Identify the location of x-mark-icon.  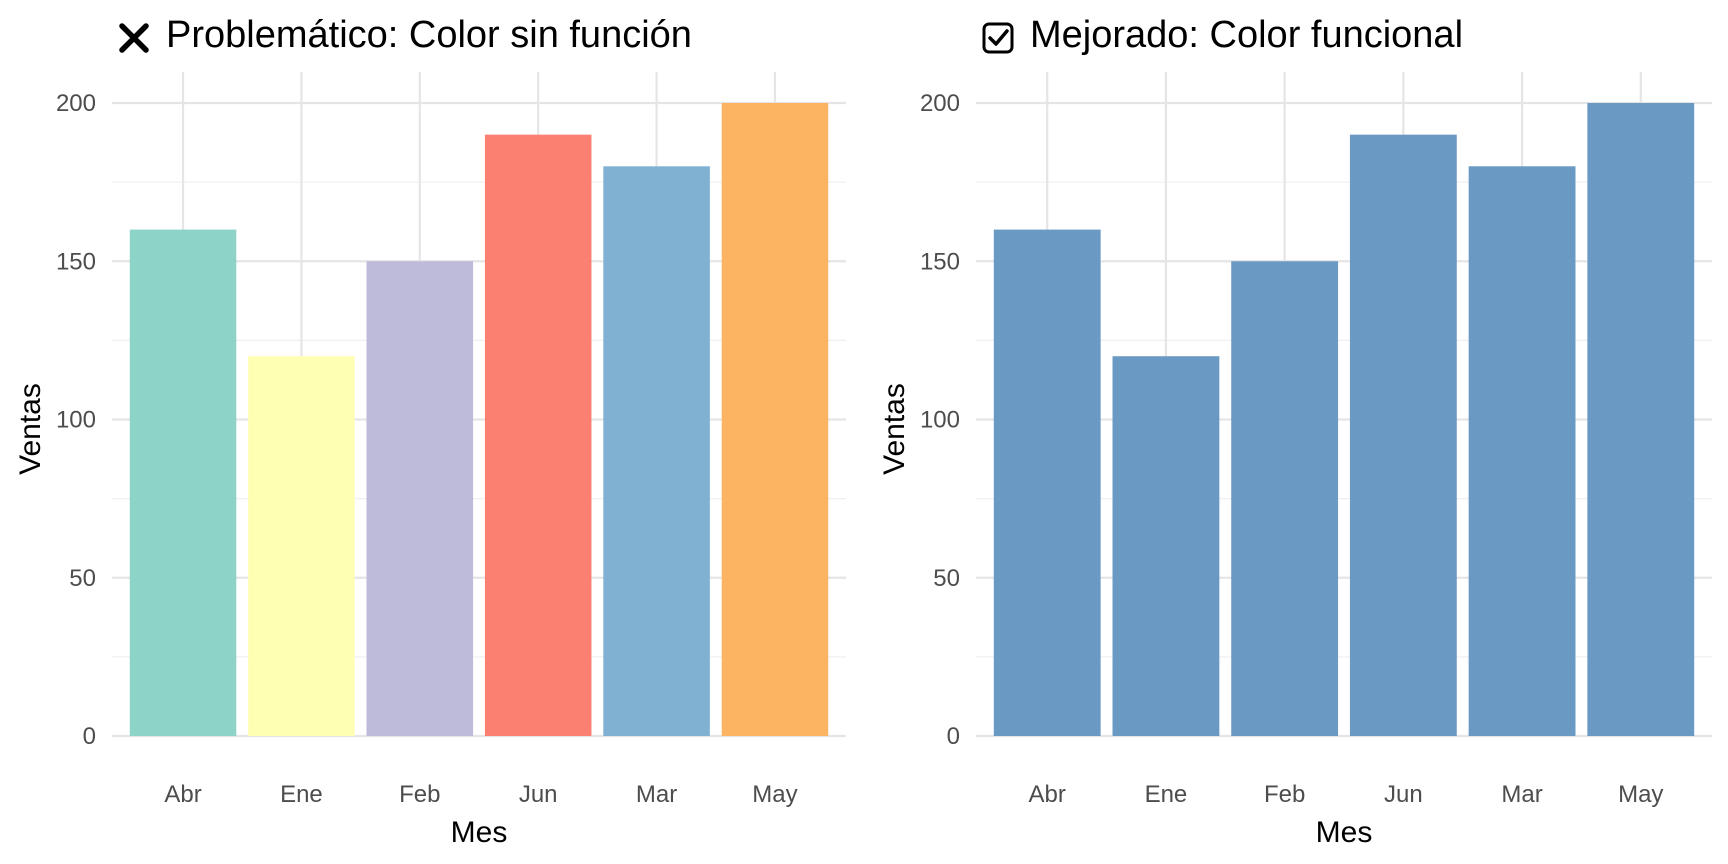
(134, 38).